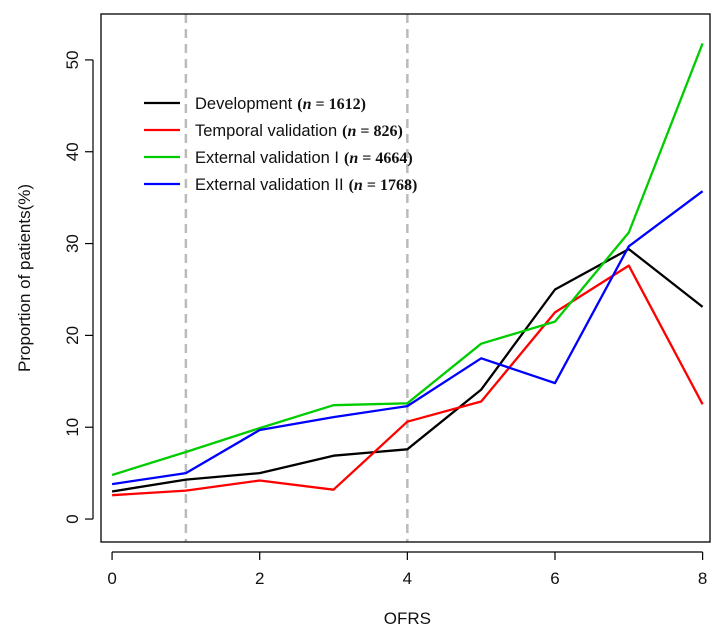  I want to click on legend-sample-size: (n = 1768), so click(383, 185).